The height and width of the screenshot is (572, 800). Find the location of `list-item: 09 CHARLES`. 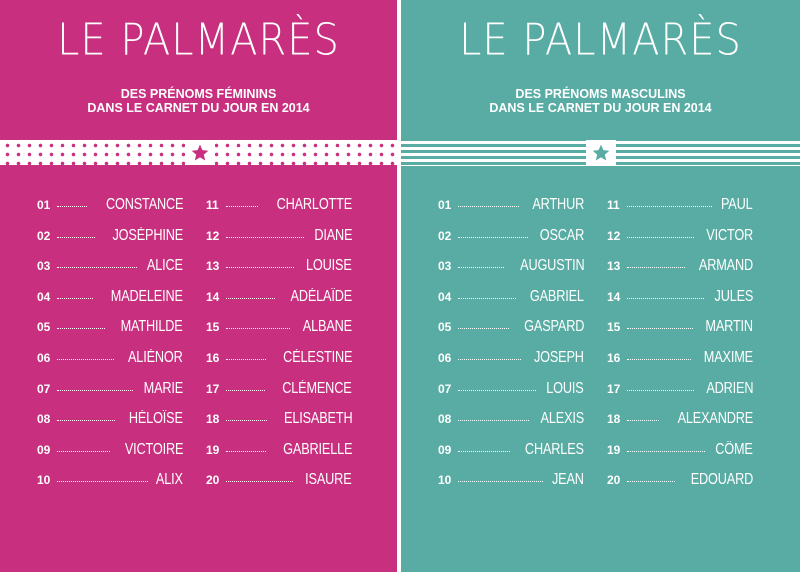

list-item: 09 CHARLES is located at coordinates (511, 456).